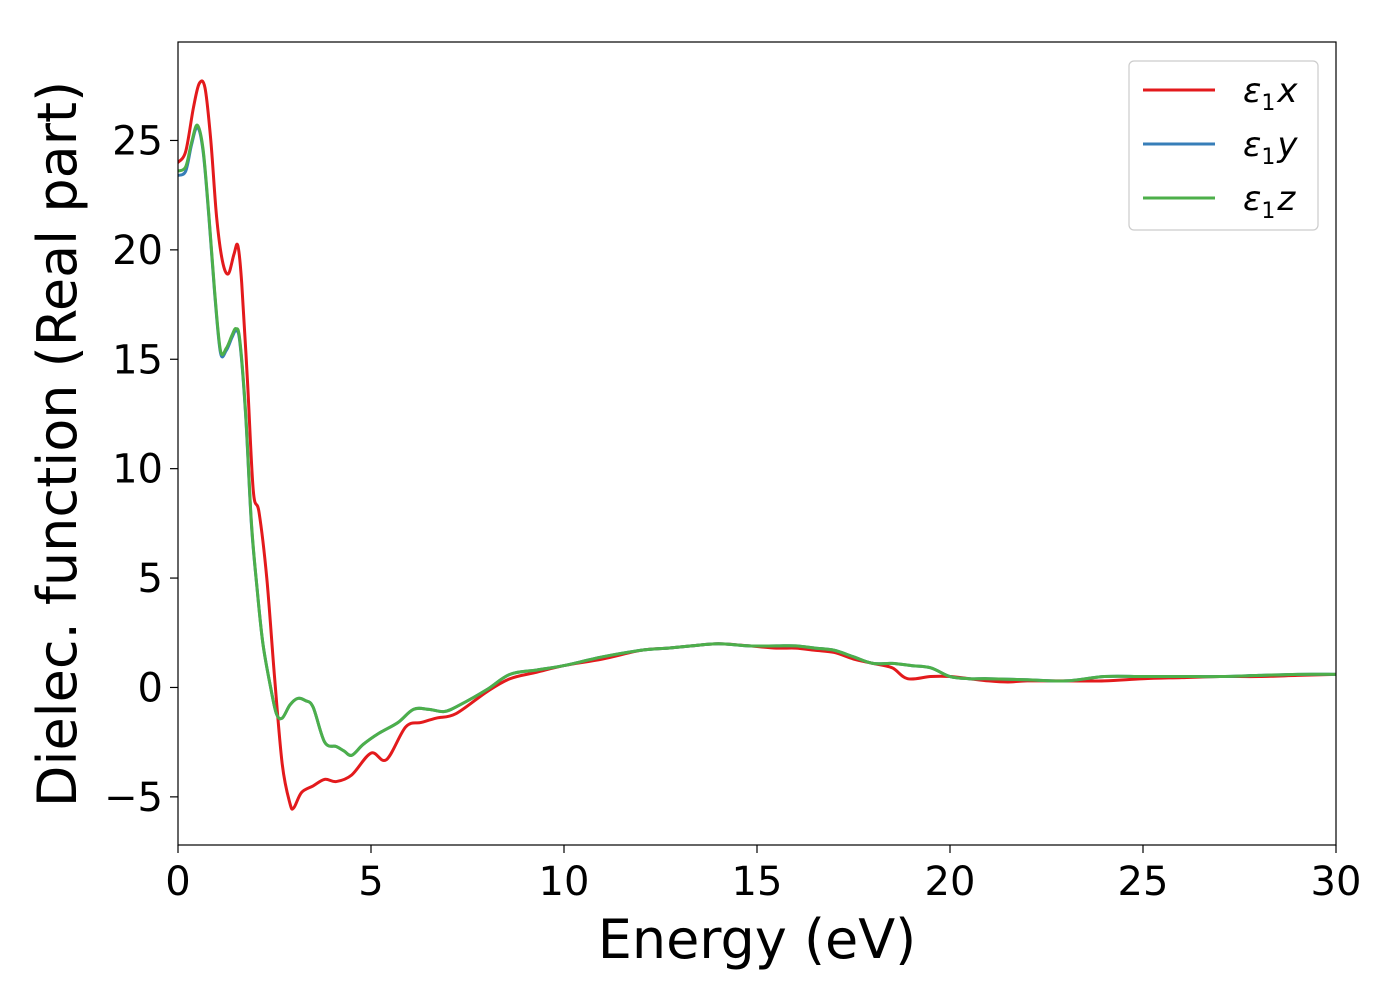 This screenshot has width=1400, height=1000. I want to click on x-tick-label: 30, so click(1336, 882).